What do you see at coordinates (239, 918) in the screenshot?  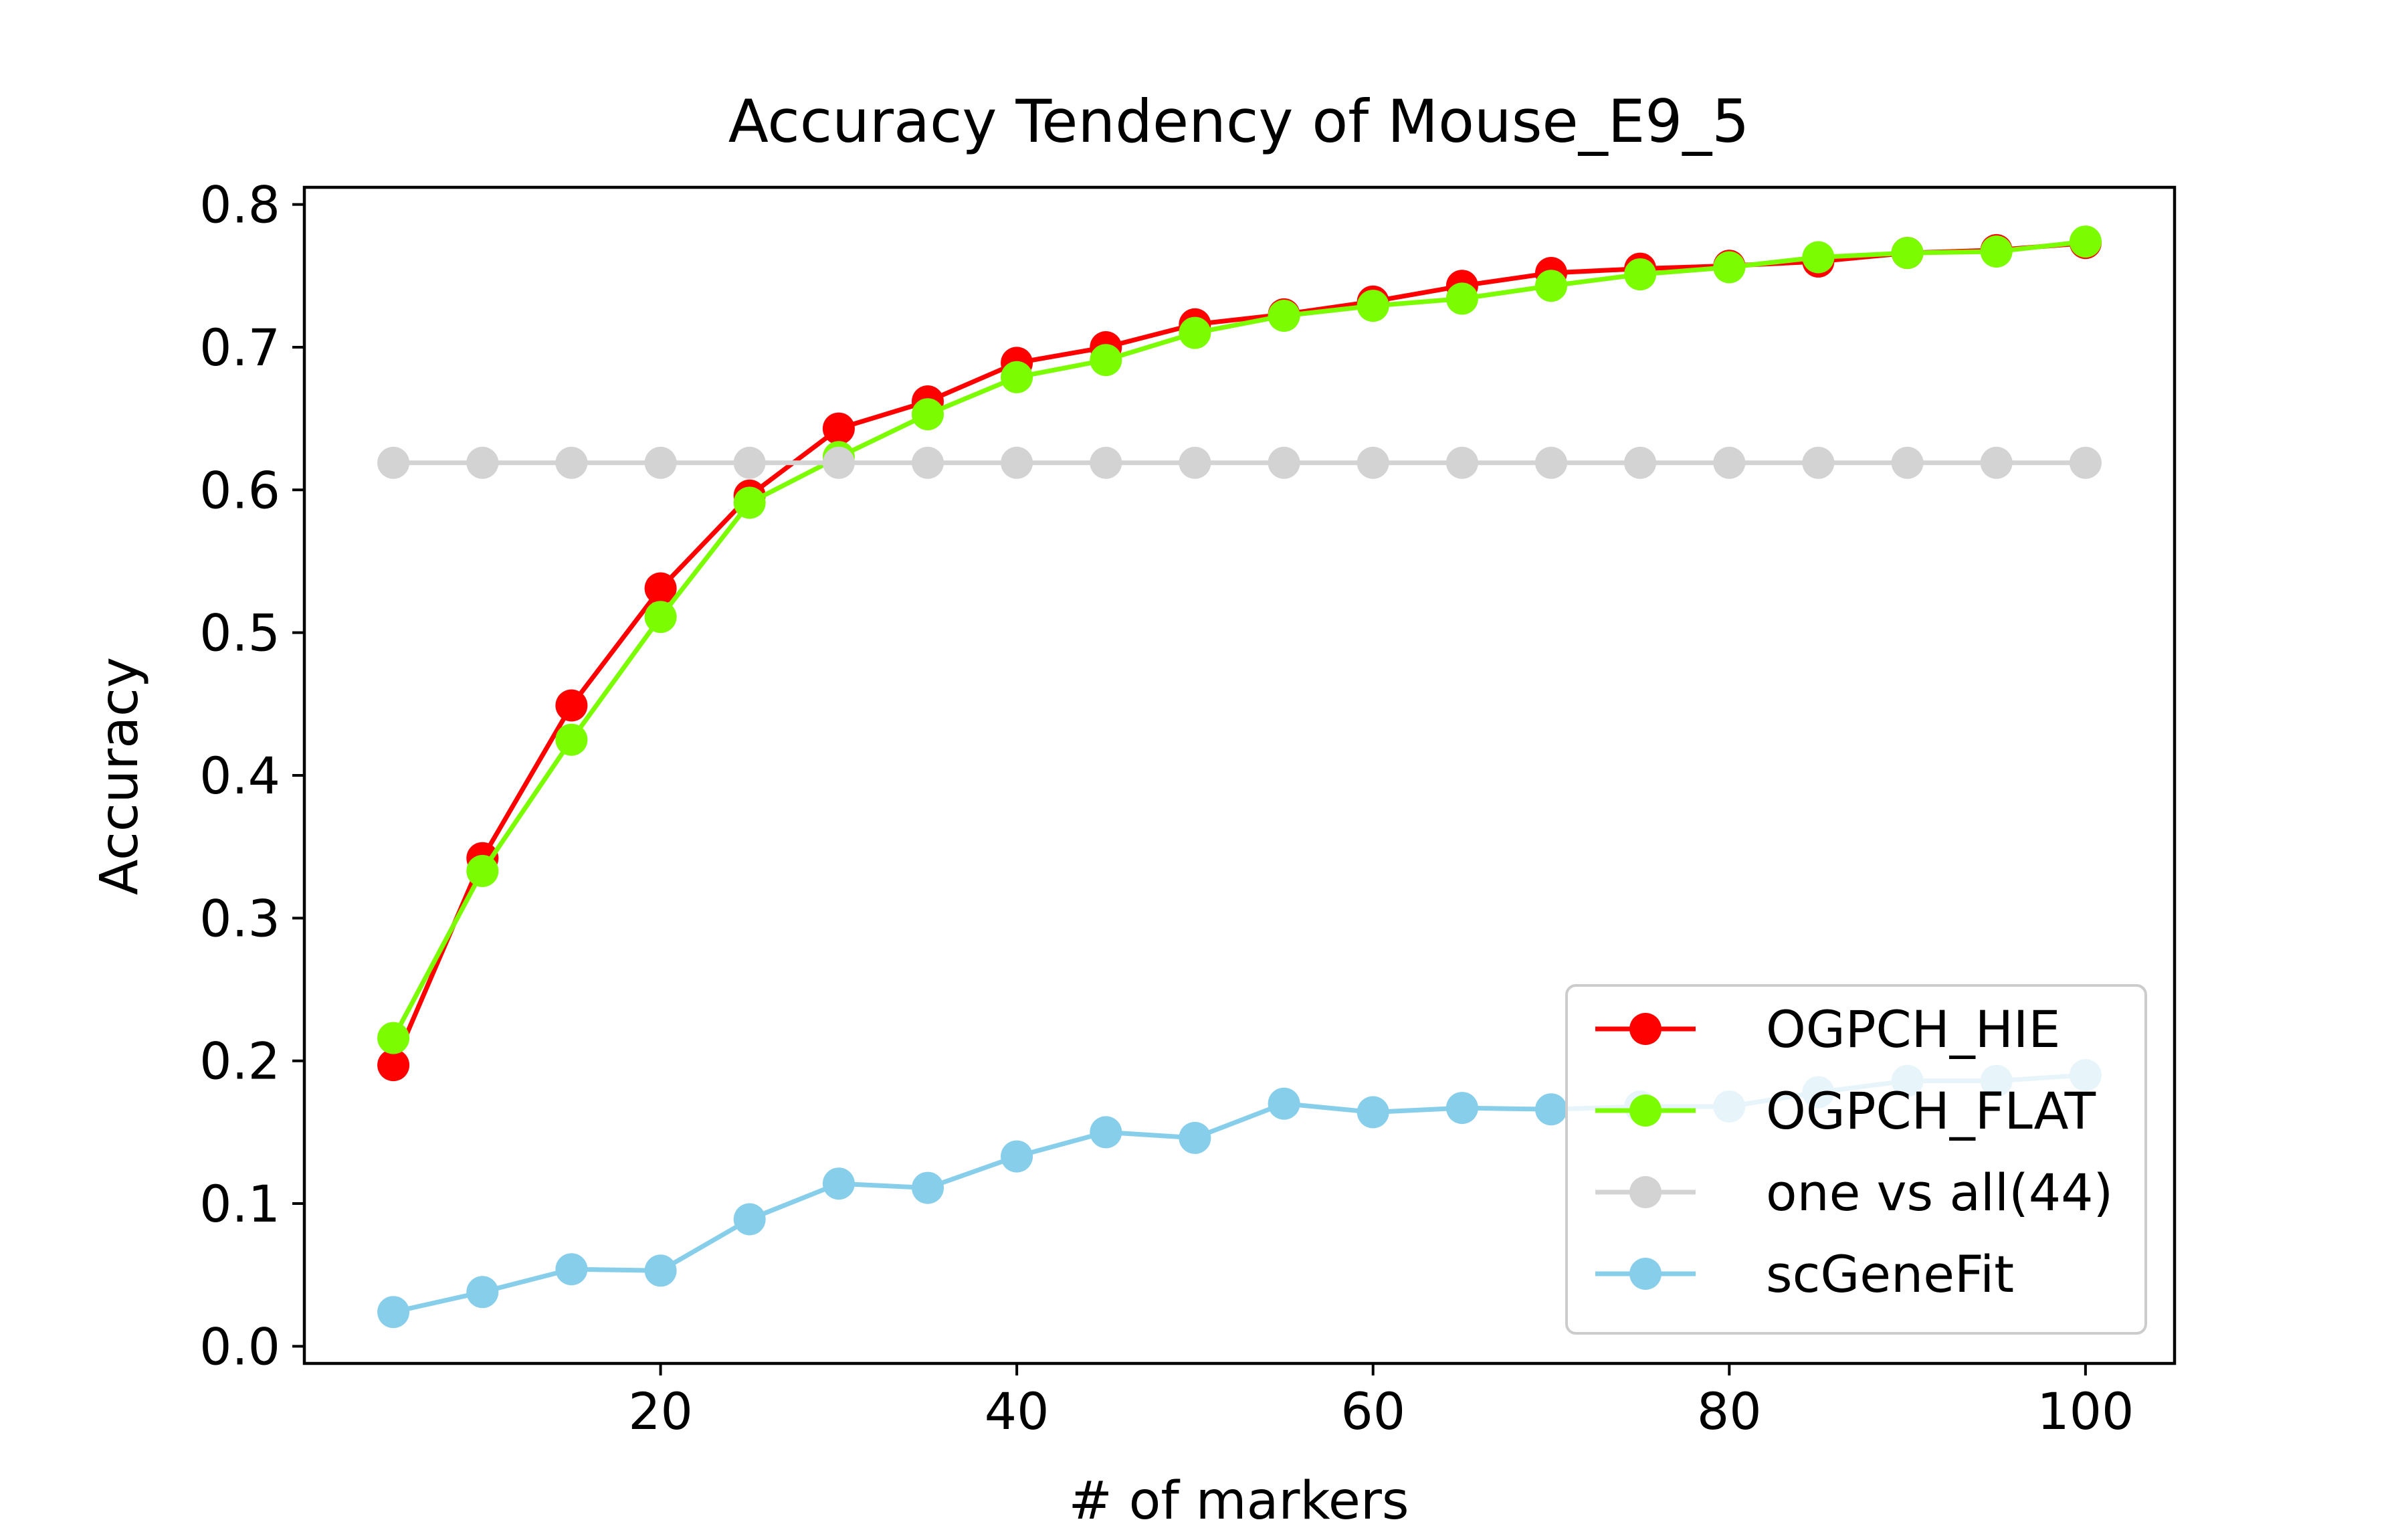 I see `y-tick-label: 0.3` at bounding box center [239, 918].